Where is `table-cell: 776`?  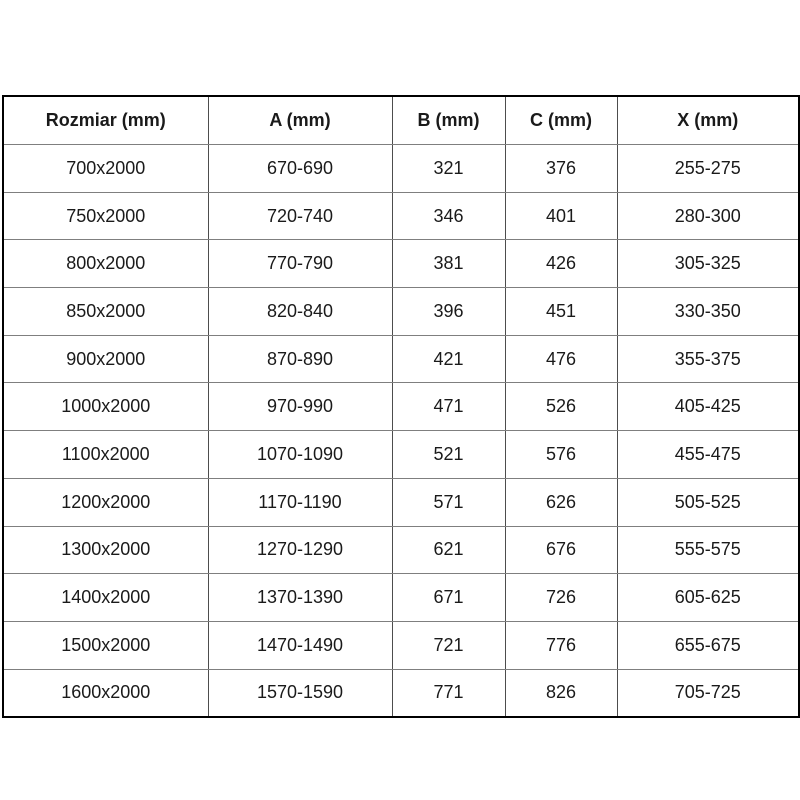
table-cell: 776 is located at coordinates (561, 645).